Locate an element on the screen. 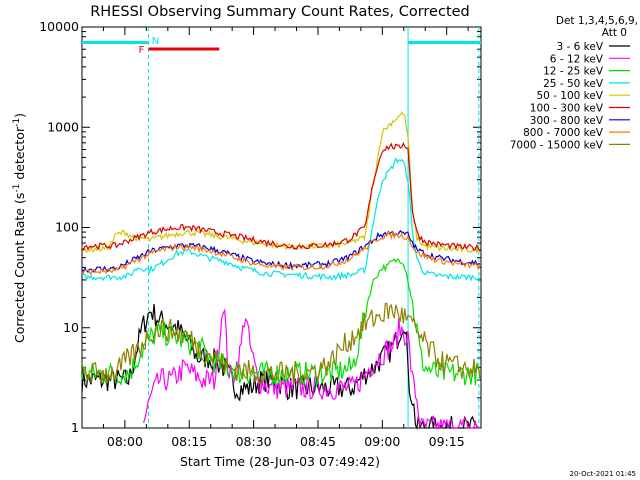 This screenshot has width=640, height=480. x-axis-label: Start Time (28-Jun-03 07:49:42) is located at coordinates (280, 461).